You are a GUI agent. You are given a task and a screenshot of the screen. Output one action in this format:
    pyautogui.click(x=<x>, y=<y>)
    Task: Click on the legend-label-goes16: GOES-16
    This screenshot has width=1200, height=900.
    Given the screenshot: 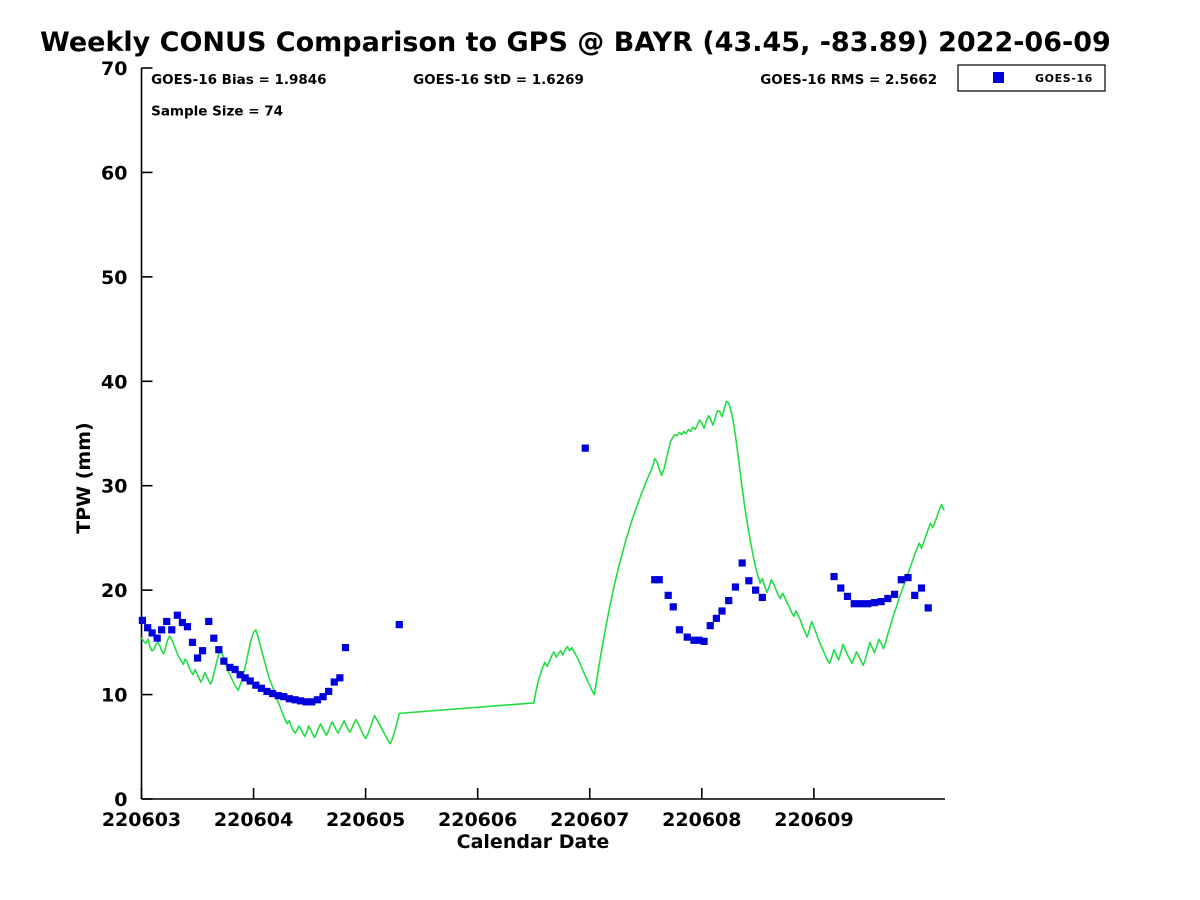 What is the action you would take?
    pyautogui.click(x=1064, y=78)
    